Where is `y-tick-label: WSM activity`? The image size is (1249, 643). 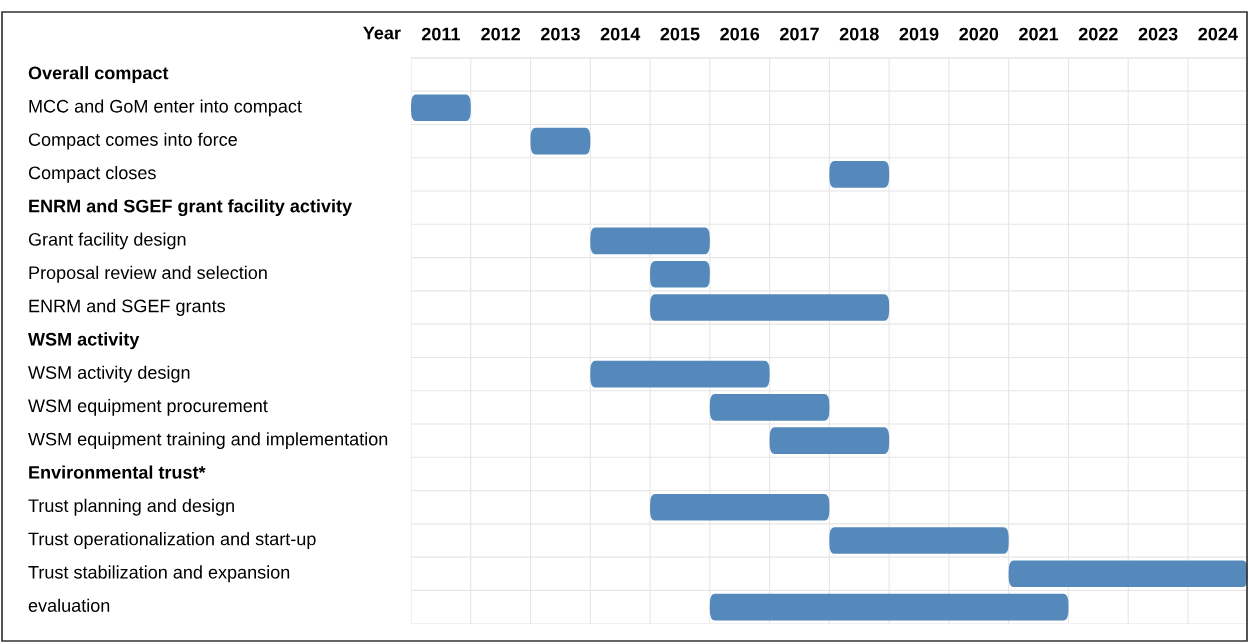
y-tick-label: WSM activity is located at coordinates (84, 341).